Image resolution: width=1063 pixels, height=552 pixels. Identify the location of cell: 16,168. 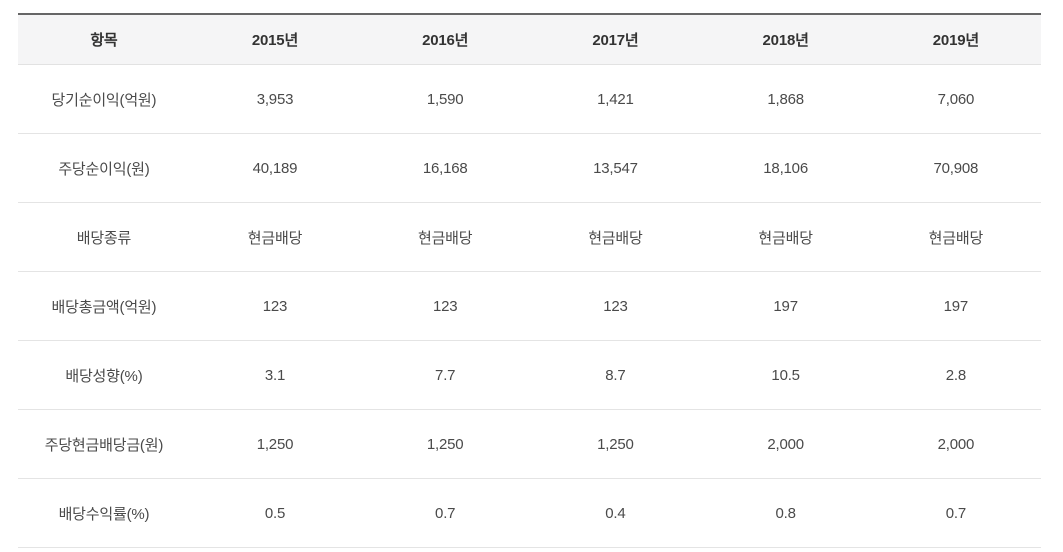
(445, 168).